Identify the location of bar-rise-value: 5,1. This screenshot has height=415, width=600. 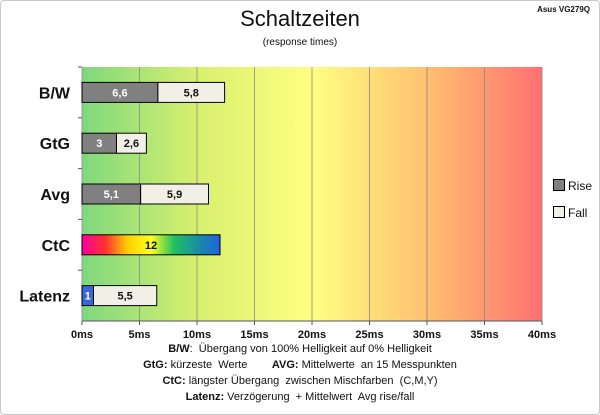
(111, 195).